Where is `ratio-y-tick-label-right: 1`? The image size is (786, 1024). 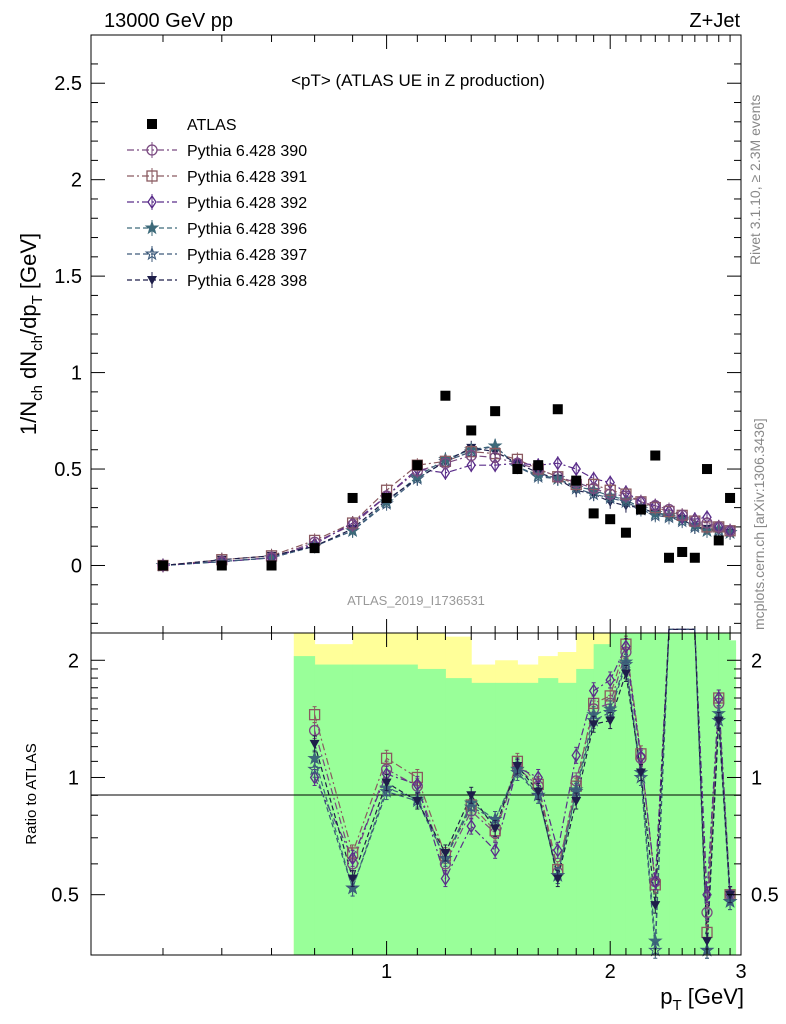
ratio-y-tick-label-right: 1 is located at coordinates (756, 778).